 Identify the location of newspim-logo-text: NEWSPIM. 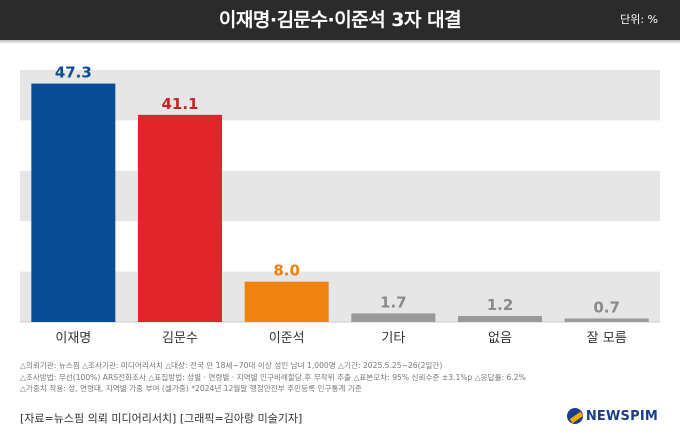
(621, 416).